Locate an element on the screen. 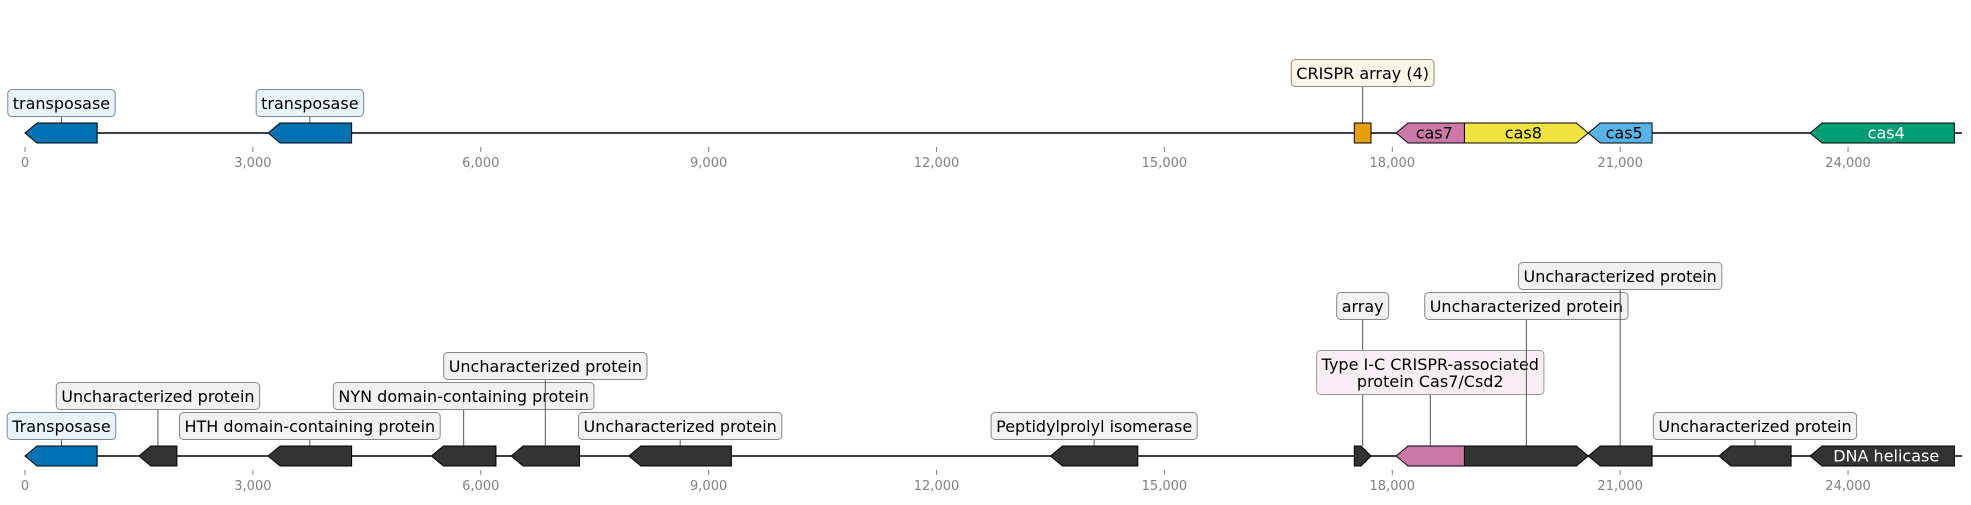 The height and width of the screenshot is (505, 1971). feature-label: array is located at coordinates (1363, 306).